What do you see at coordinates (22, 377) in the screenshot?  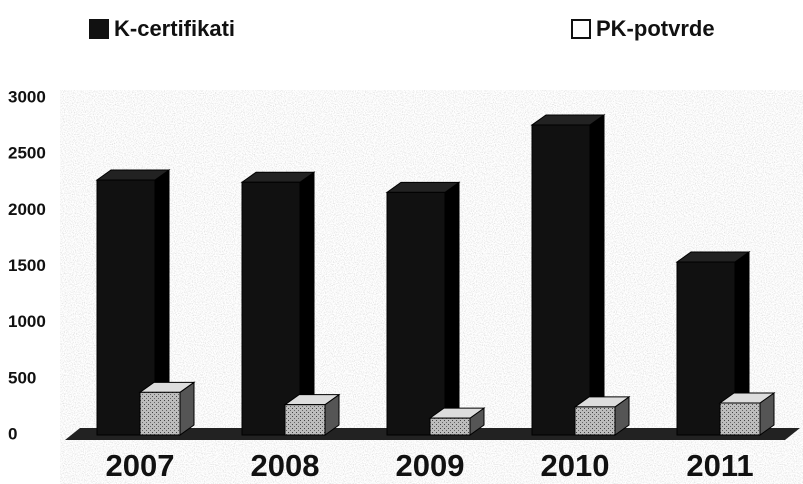 I see `y-tick-label: 500` at bounding box center [22, 377].